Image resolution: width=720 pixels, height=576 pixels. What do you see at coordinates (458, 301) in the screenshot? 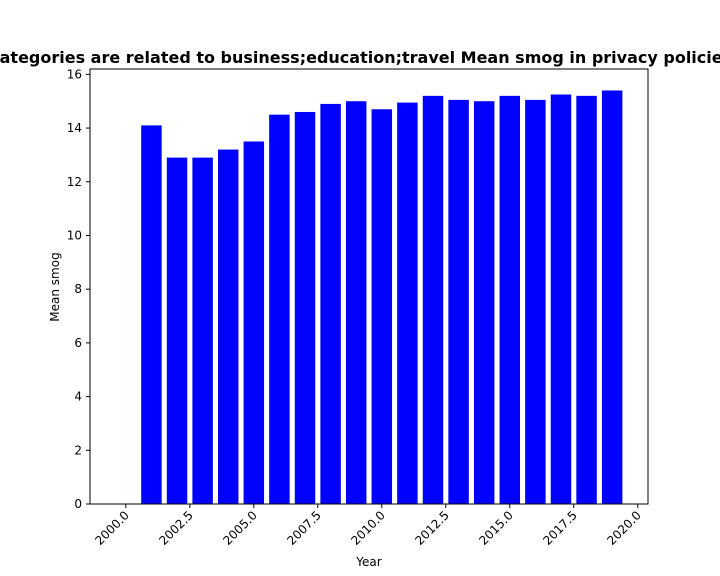
I see `bar-2013` at bounding box center [458, 301].